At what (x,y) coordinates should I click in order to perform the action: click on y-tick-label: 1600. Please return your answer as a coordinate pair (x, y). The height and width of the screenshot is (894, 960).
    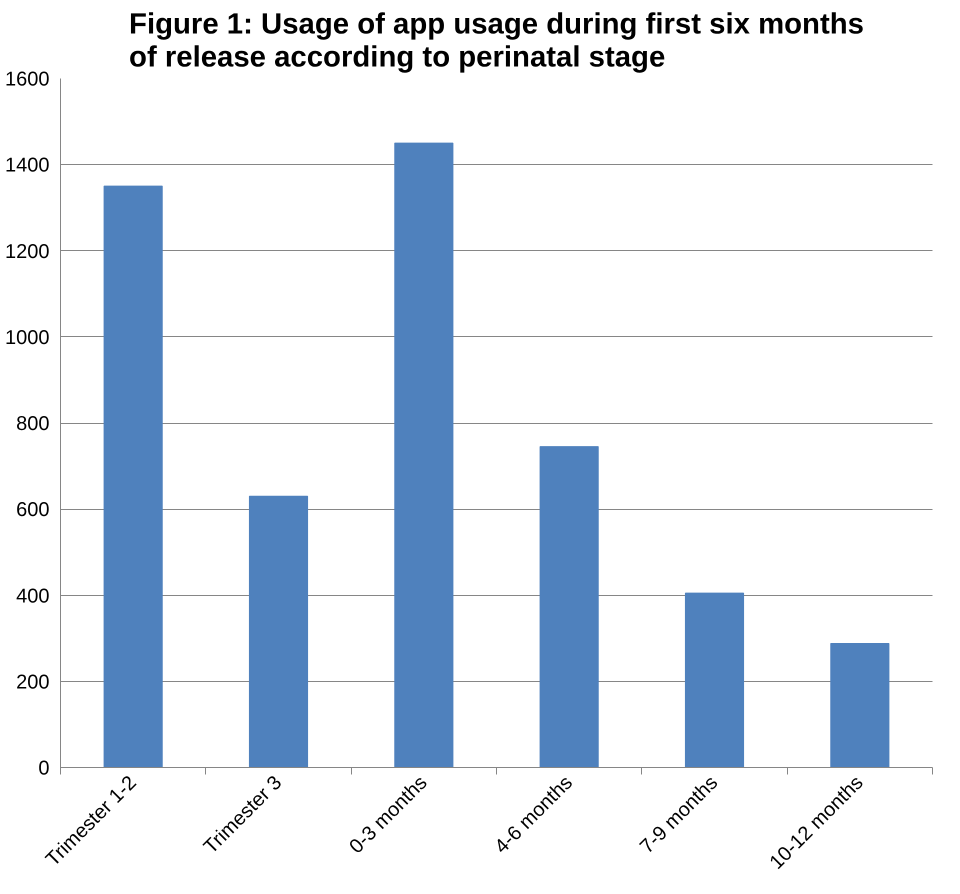
    Looking at the image, I should click on (27, 79).